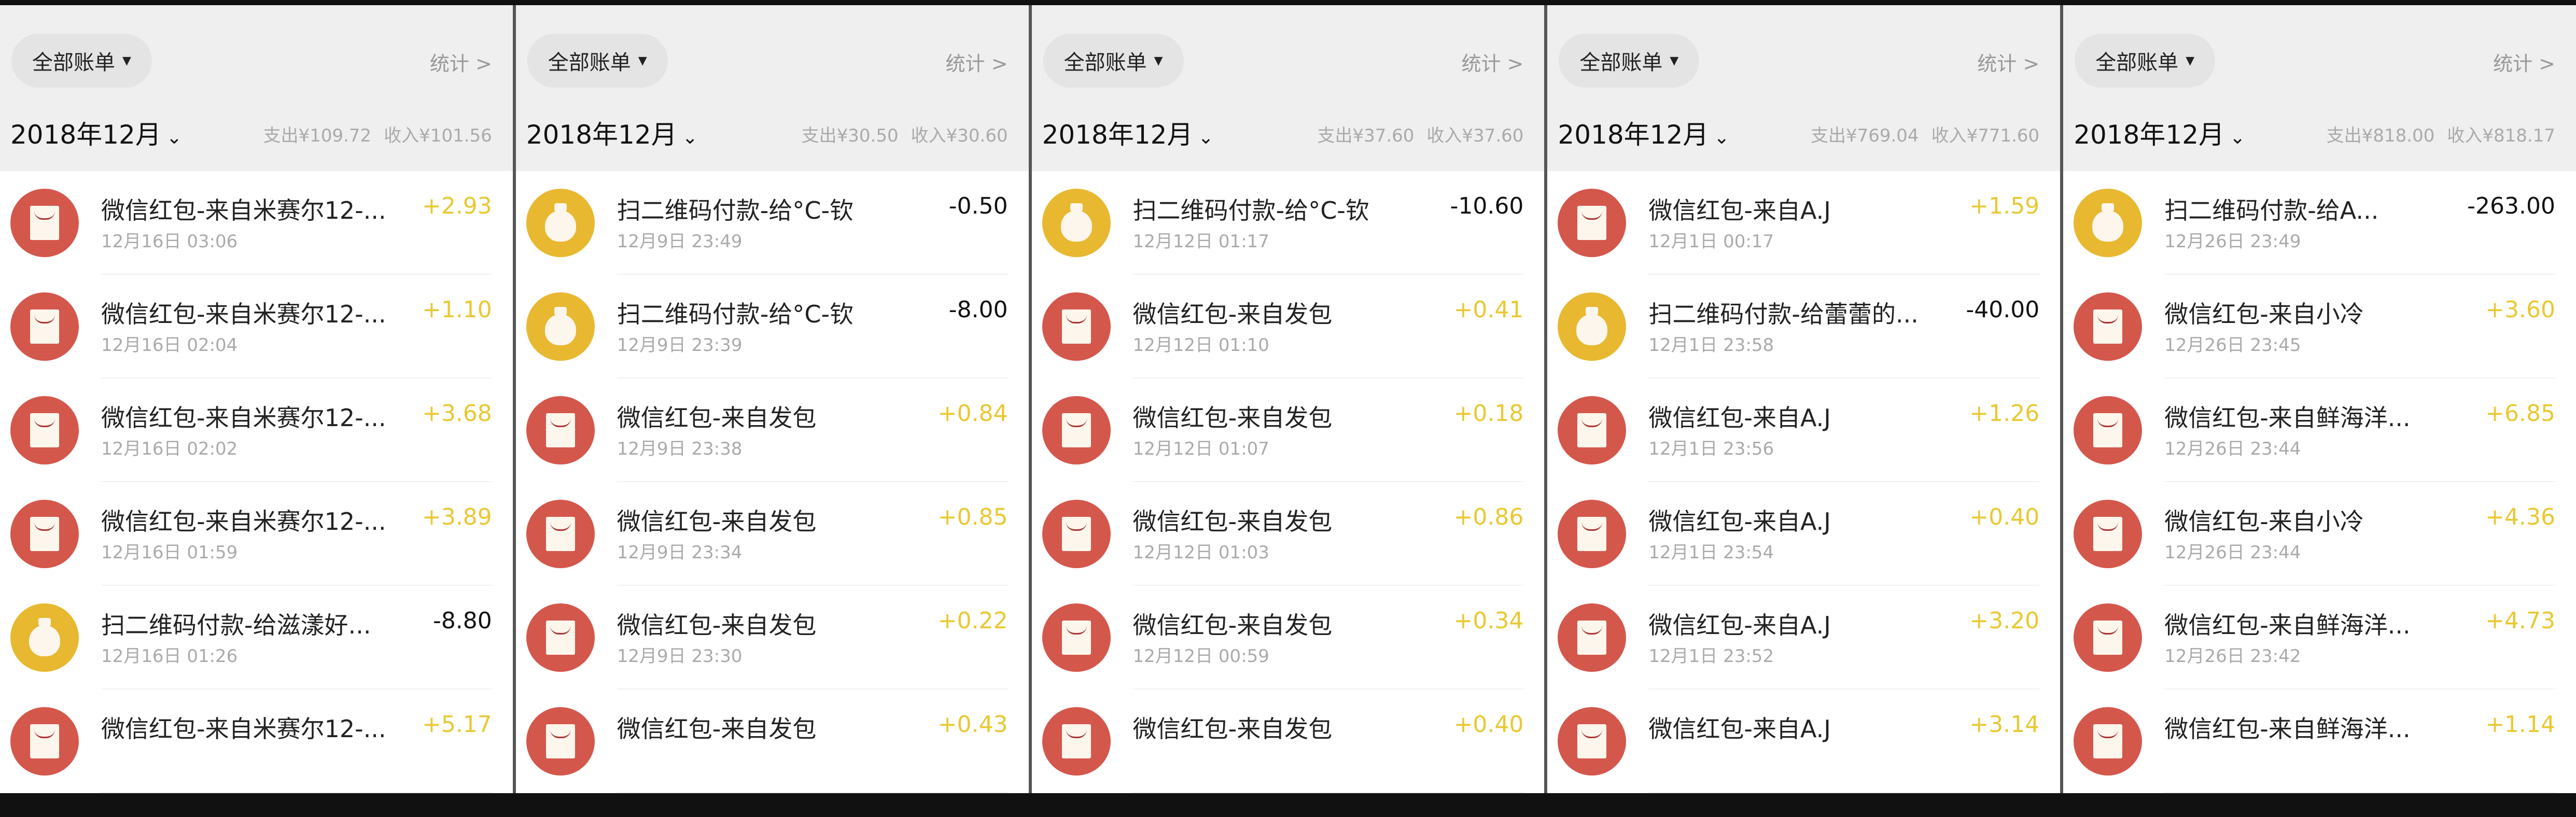 The image size is (2576, 817). What do you see at coordinates (2319, 326) in the screenshot?
I see `transaction-row: 微信红包-来自小冷 12月26日 23:45 +3.60` at bounding box center [2319, 326].